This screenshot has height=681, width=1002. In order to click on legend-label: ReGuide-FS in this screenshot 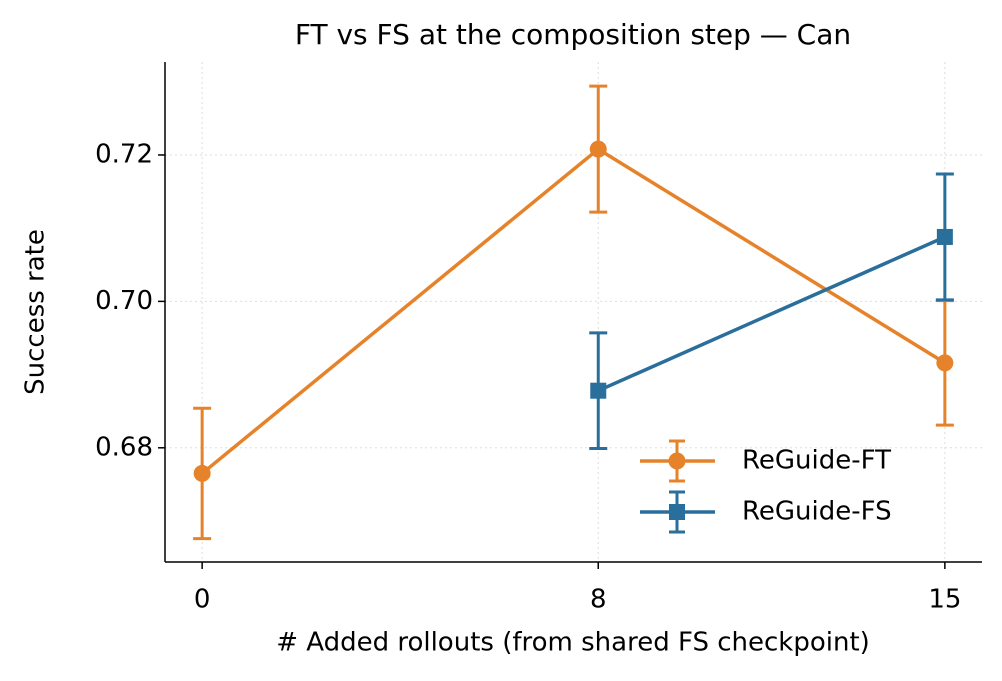, I will do `click(817, 512)`.